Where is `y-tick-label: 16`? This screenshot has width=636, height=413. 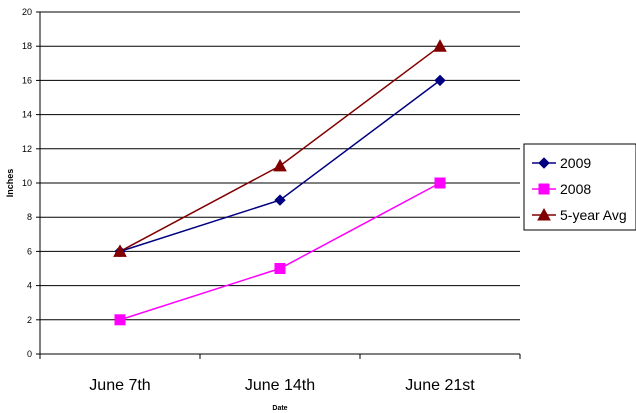 y-tick-label: 16 is located at coordinates (27, 80).